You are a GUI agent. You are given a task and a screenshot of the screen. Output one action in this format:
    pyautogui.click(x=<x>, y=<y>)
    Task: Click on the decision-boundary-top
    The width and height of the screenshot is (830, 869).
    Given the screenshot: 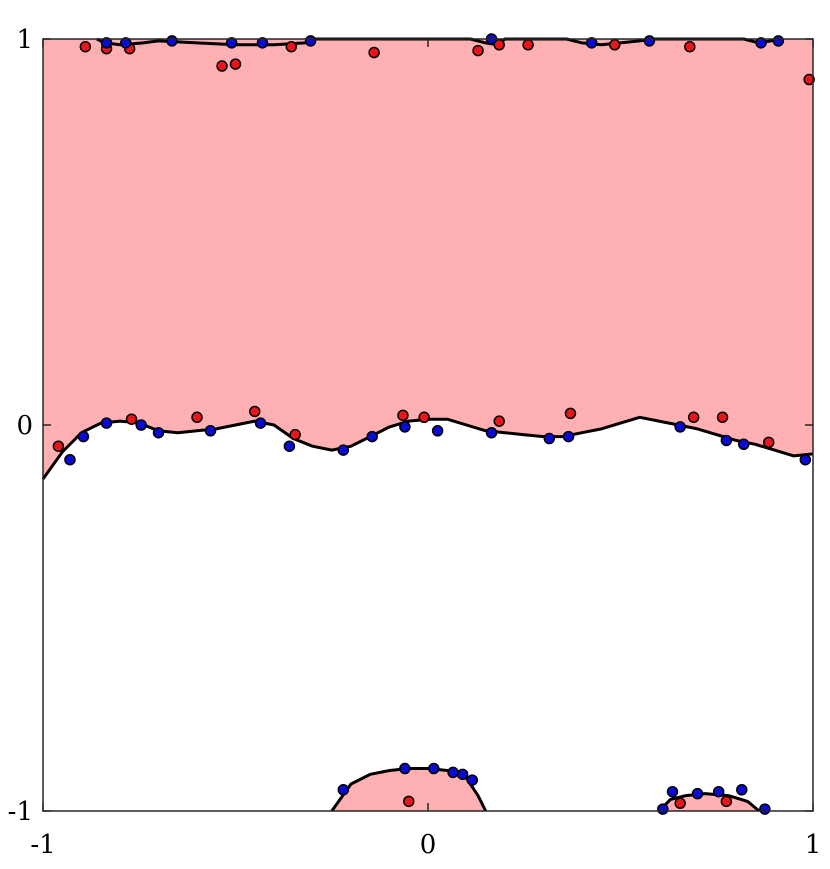 What is the action you would take?
    pyautogui.click(x=439, y=42)
    